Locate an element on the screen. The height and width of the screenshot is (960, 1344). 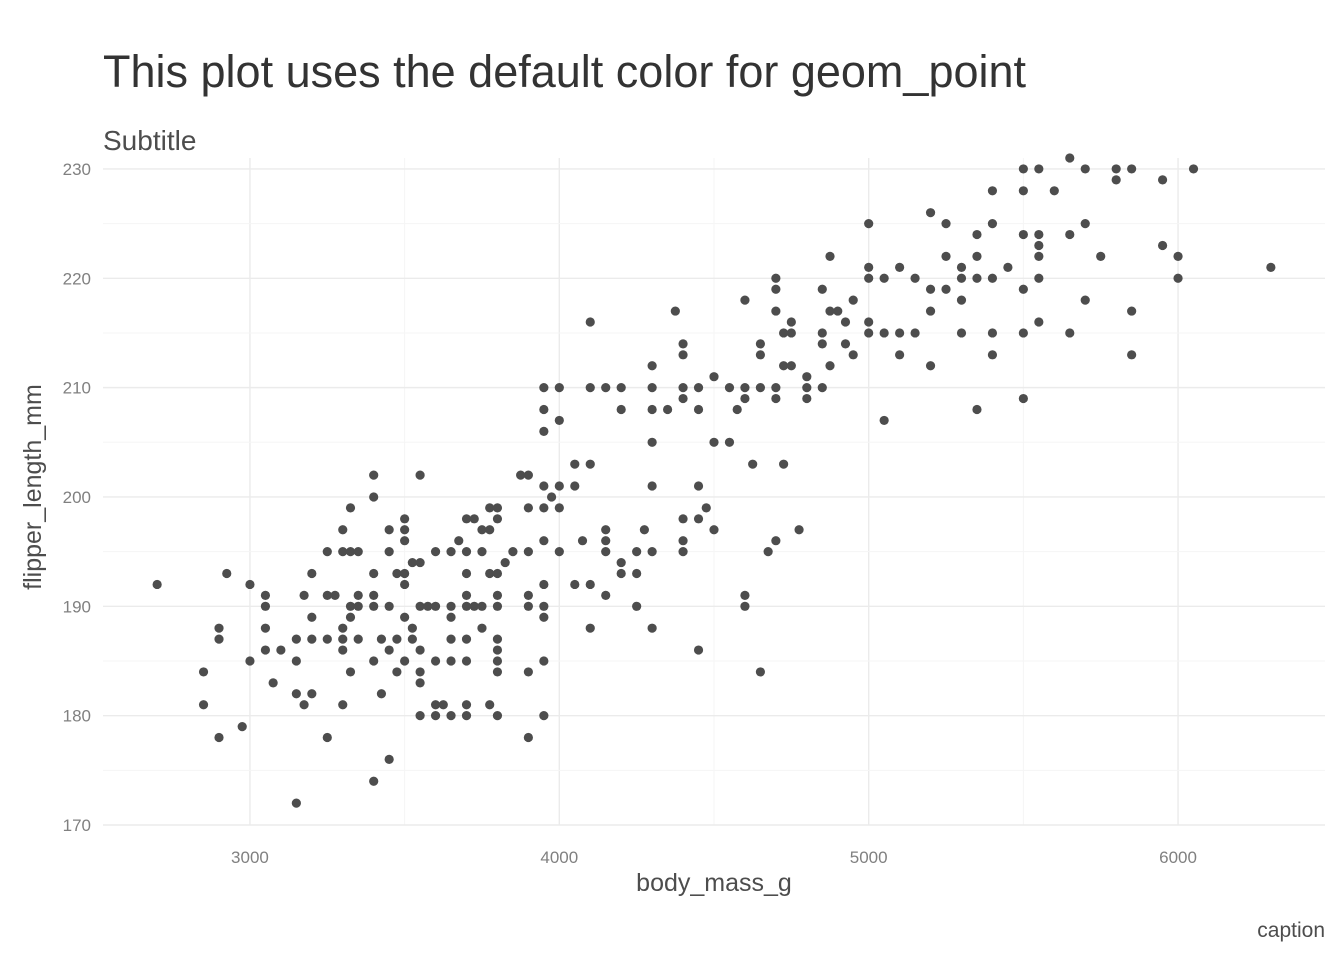
y-tick-label: 190 is located at coordinates (77, 606).